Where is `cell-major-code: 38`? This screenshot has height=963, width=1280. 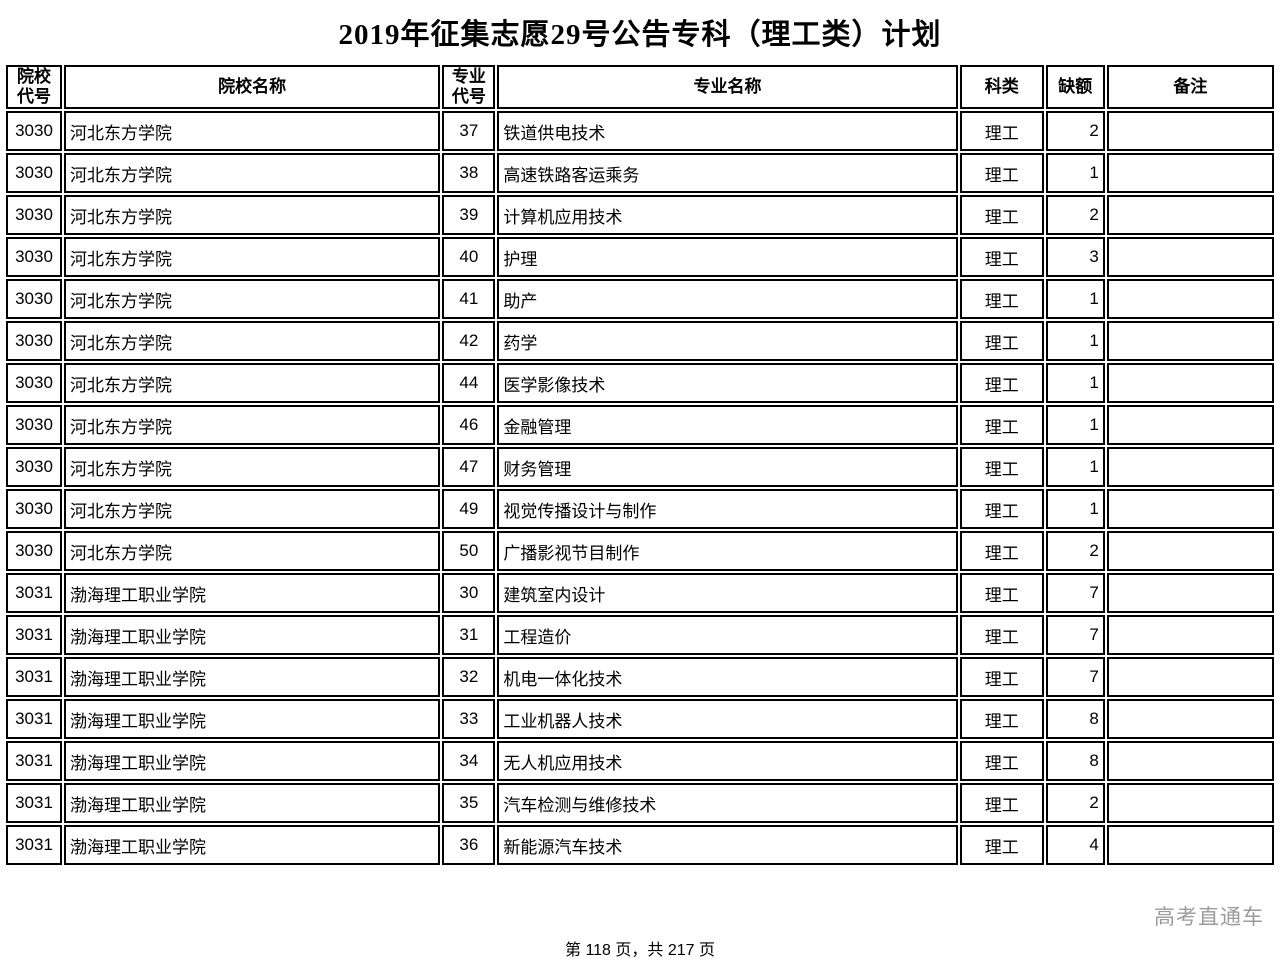 cell-major-code: 38 is located at coordinates (469, 173).